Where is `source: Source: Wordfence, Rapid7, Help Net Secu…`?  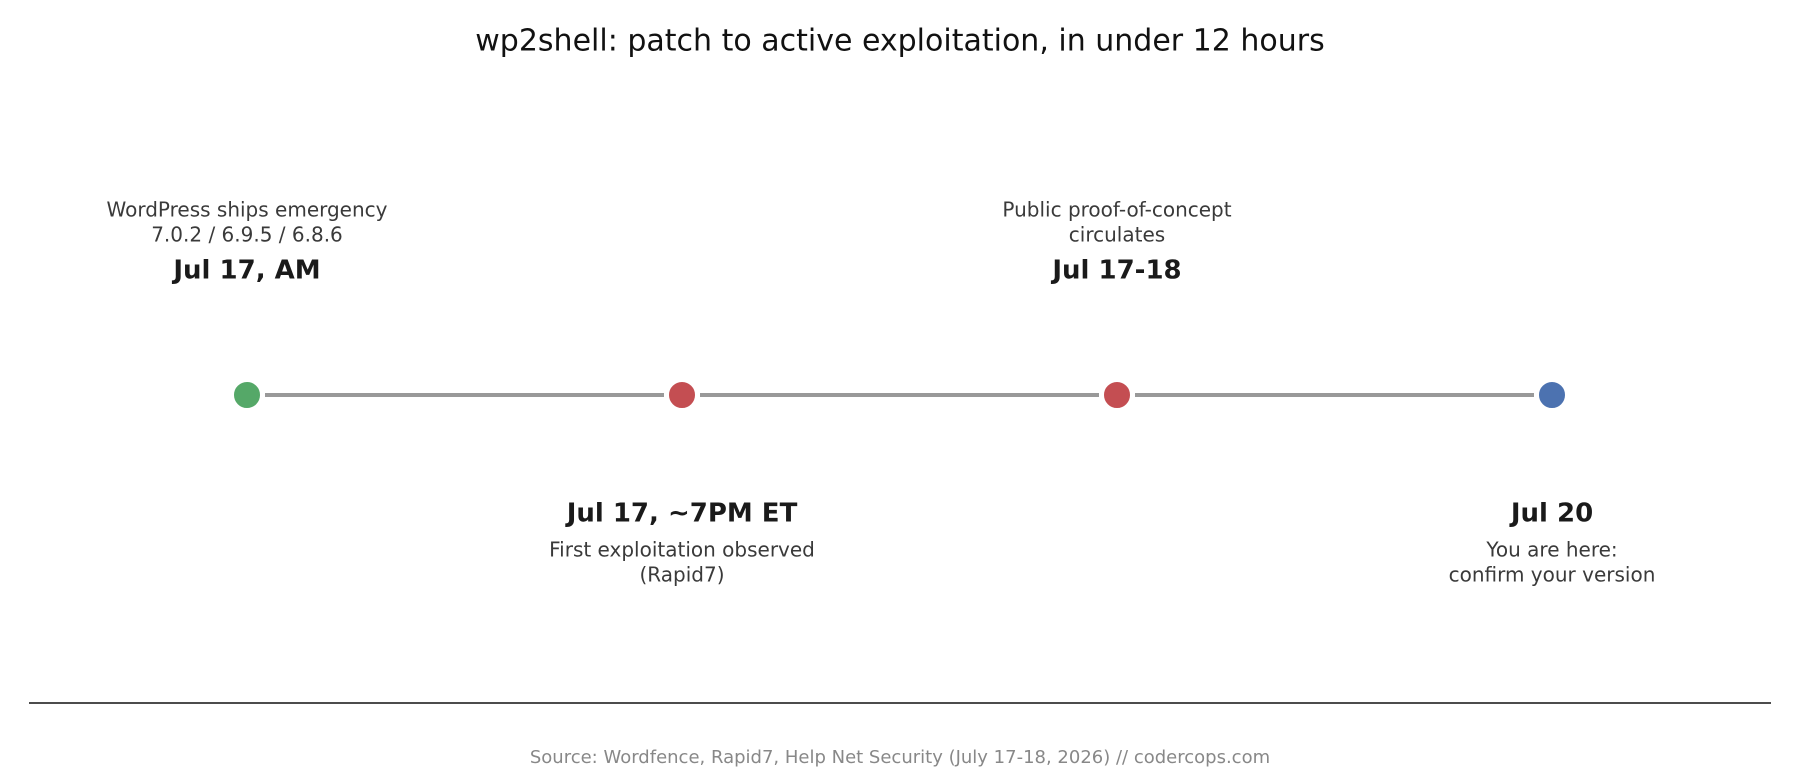 source: Source: Wordfence, Rapid7, Help Net Secu… is located at coordinates (900, 757).